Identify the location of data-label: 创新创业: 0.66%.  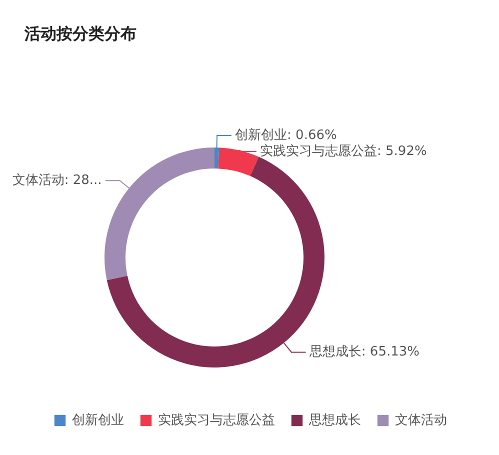
(286, 136).